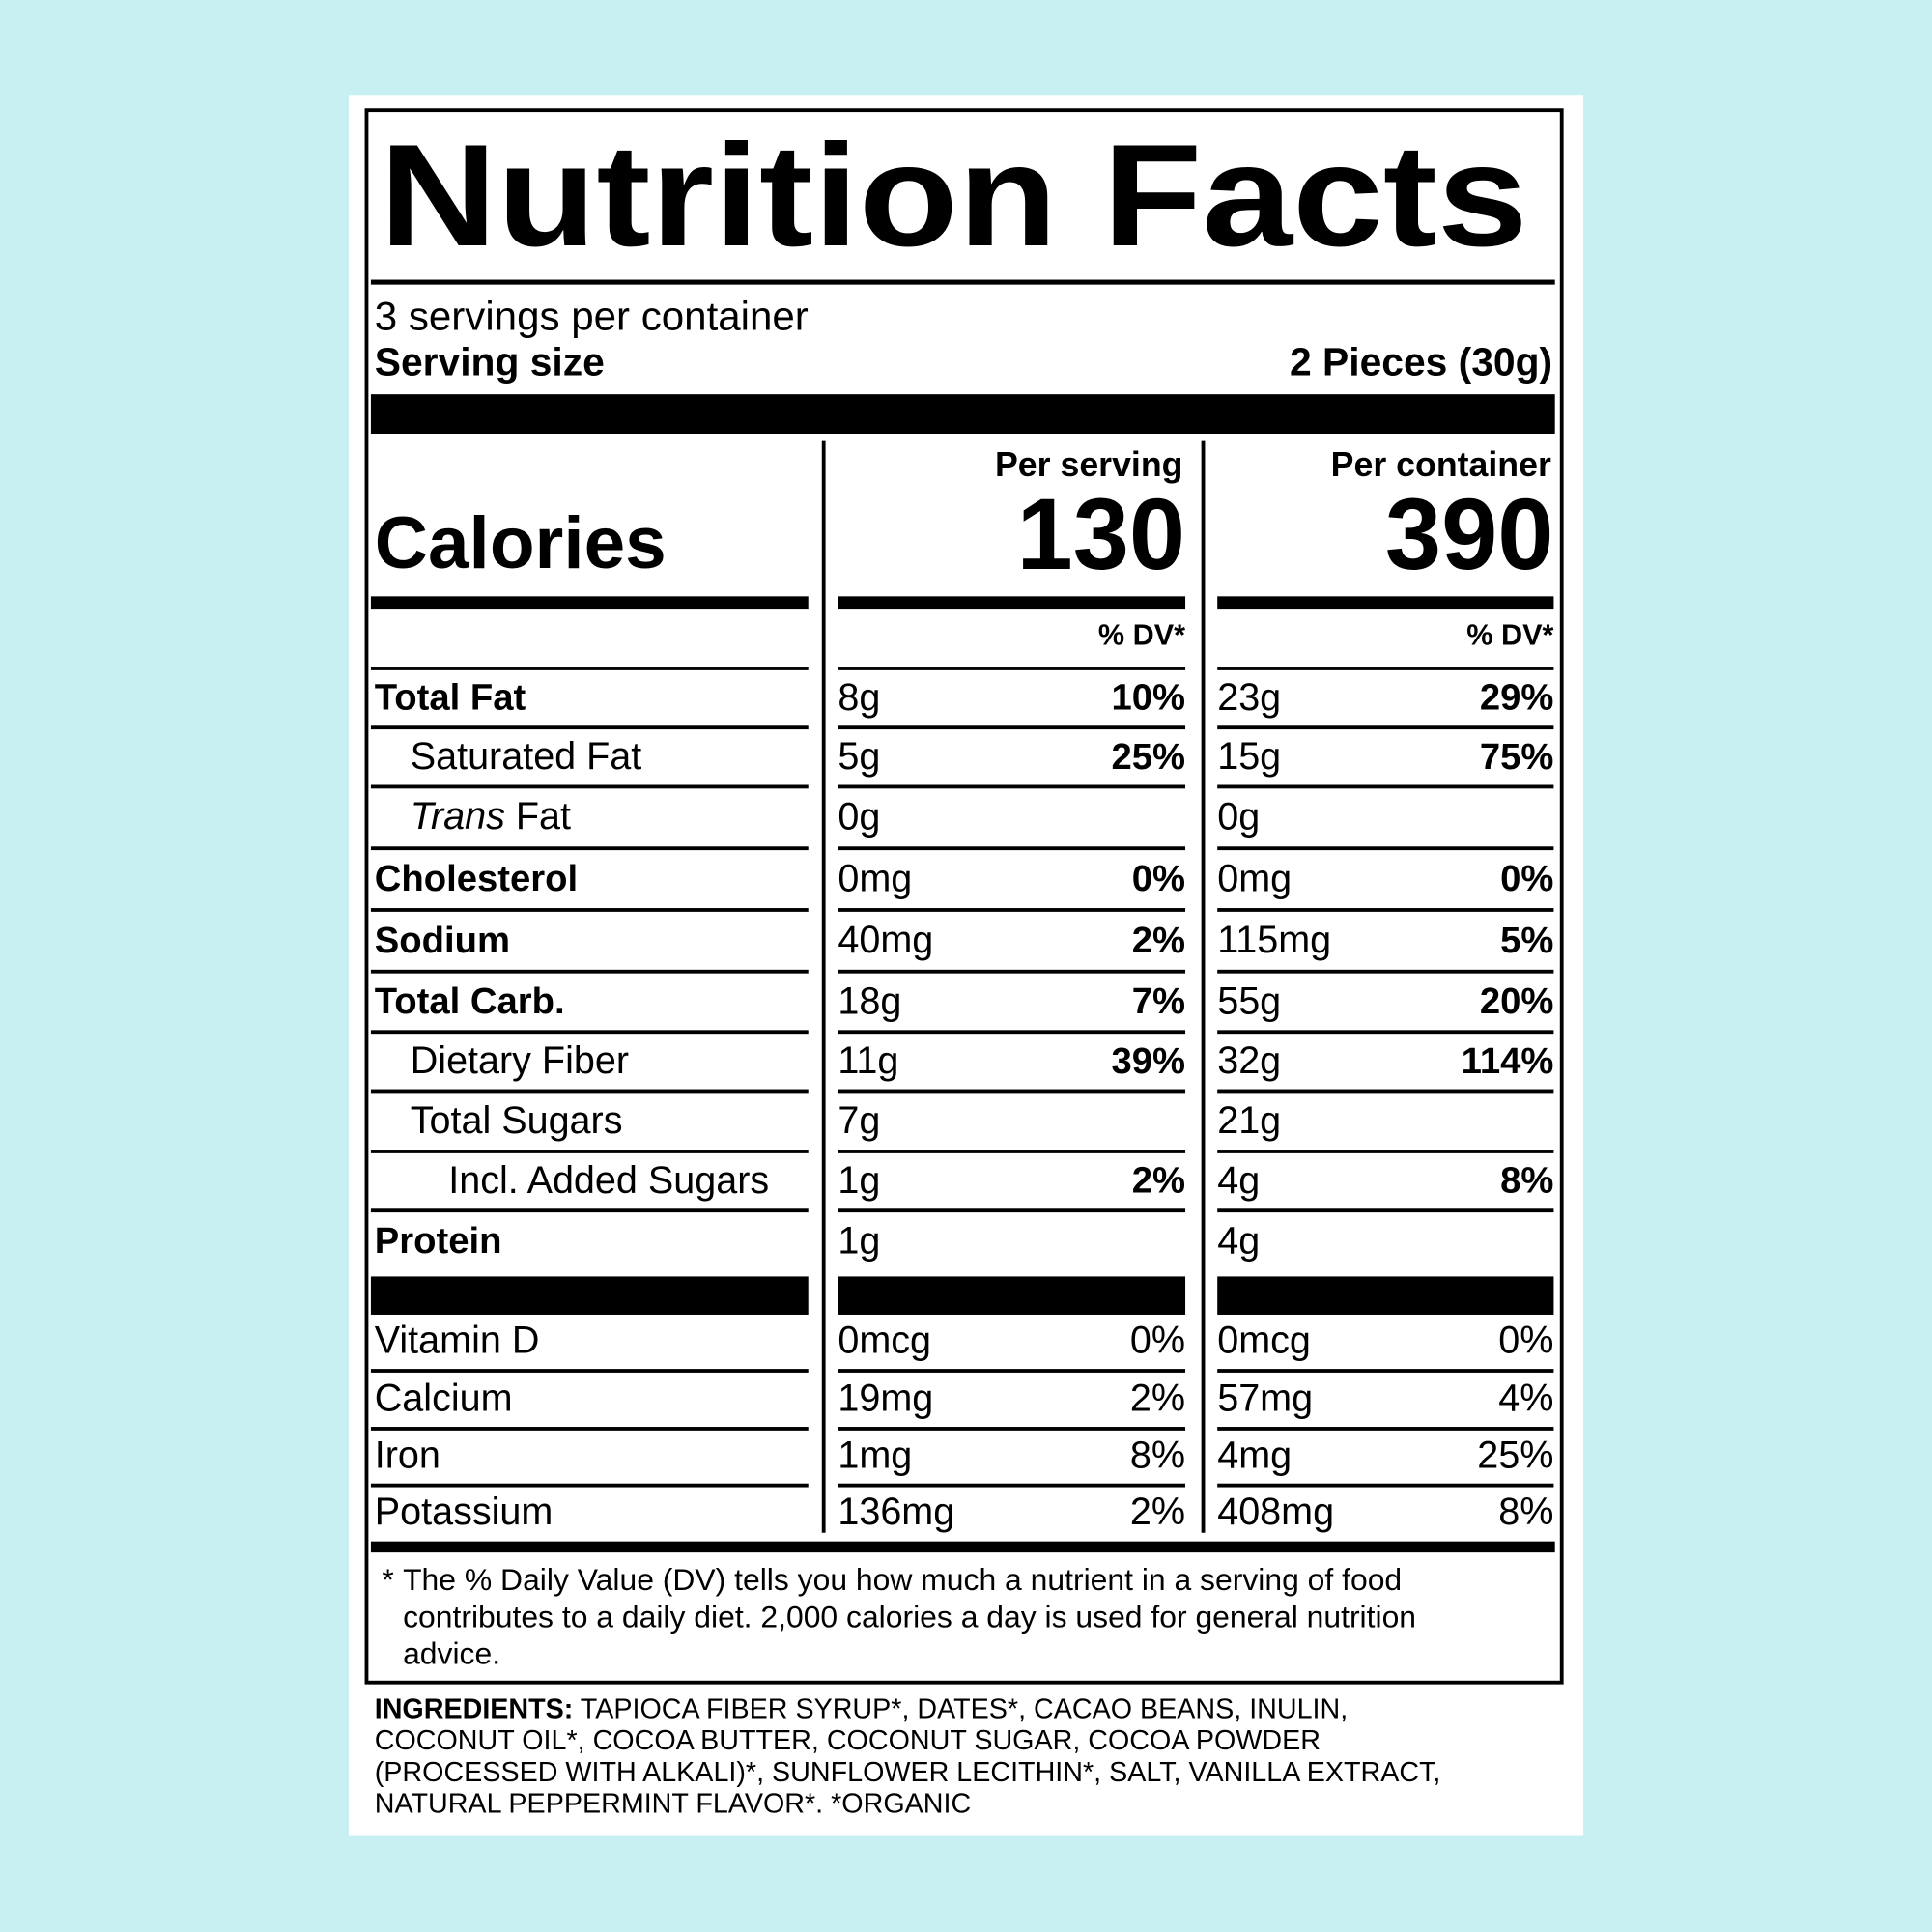 The image size is (1932, 1932). Describe the element at coordinates (1249, 756) in the screenshot. I see `amount: 15g` at that location.